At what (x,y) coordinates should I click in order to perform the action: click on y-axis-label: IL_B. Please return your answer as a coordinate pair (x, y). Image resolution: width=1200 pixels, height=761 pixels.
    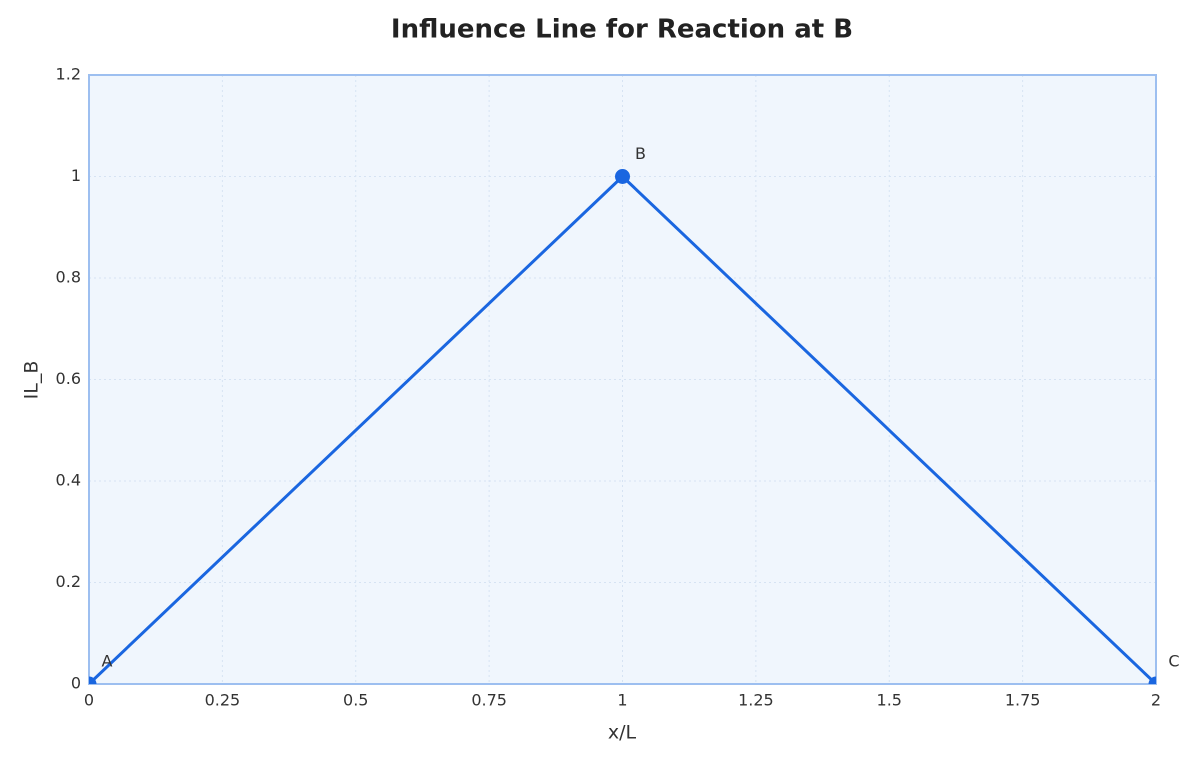
    Looking at the image, I should click on (32, 380).